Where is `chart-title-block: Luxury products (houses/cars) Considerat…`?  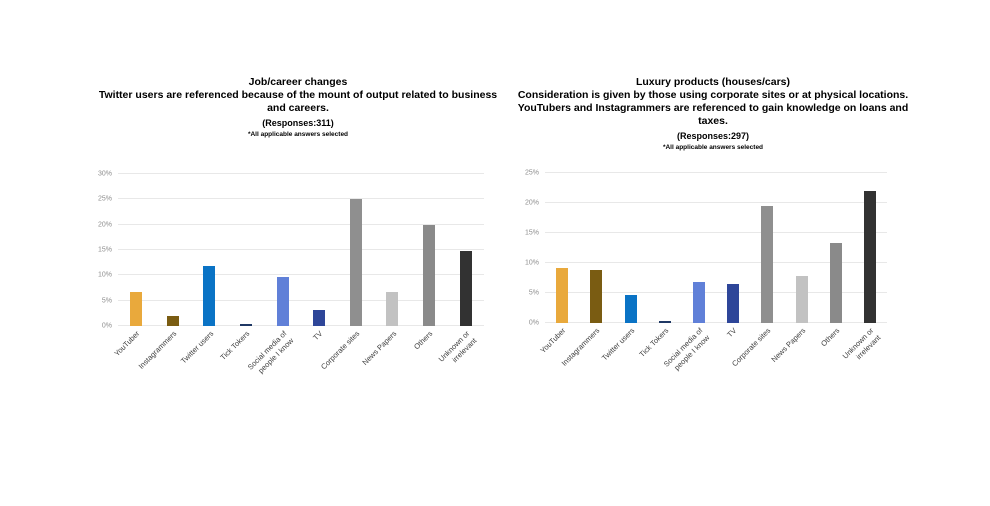
chart-title-block: Luxury products (houses/cars) Considerat… is located at coordinates (713, 113).